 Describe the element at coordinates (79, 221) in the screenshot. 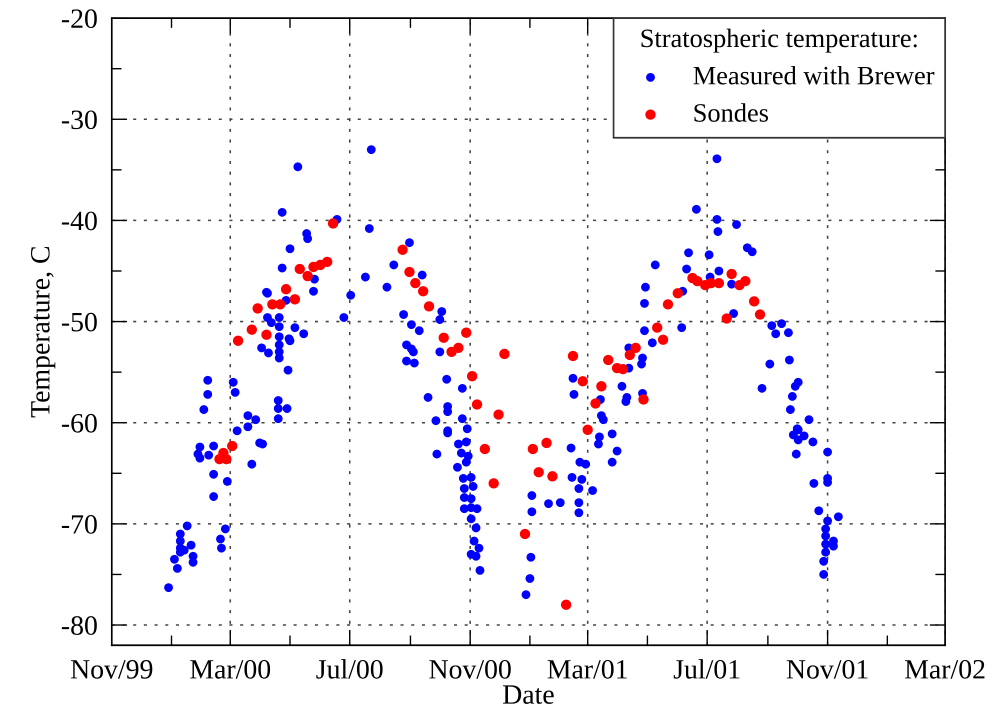

I see `y-tick-label: -40` at that location.